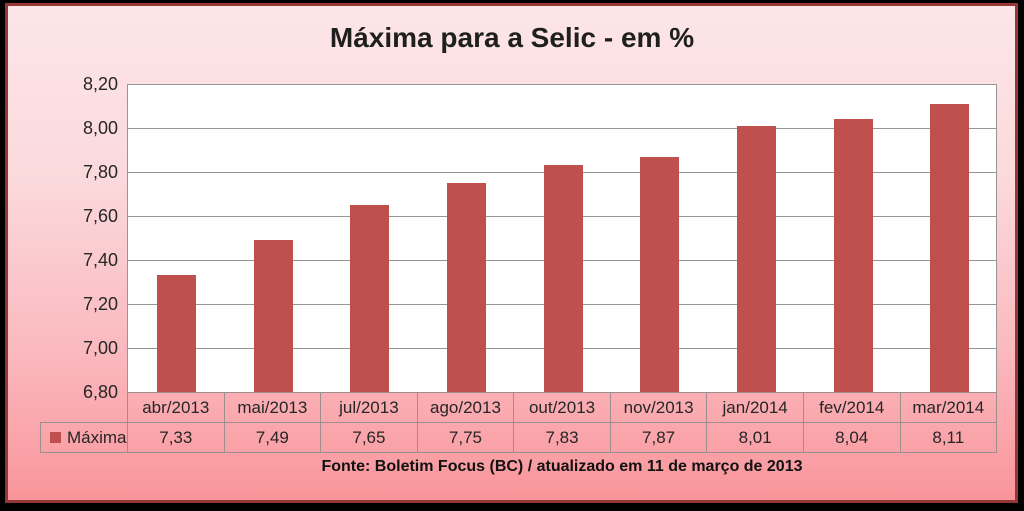 This screenshot has height=511, width=1024. What do you see at coordinates (950, 248) in the screenshot?
I see `bar-mar/2014` at bounding box center [950, 248].